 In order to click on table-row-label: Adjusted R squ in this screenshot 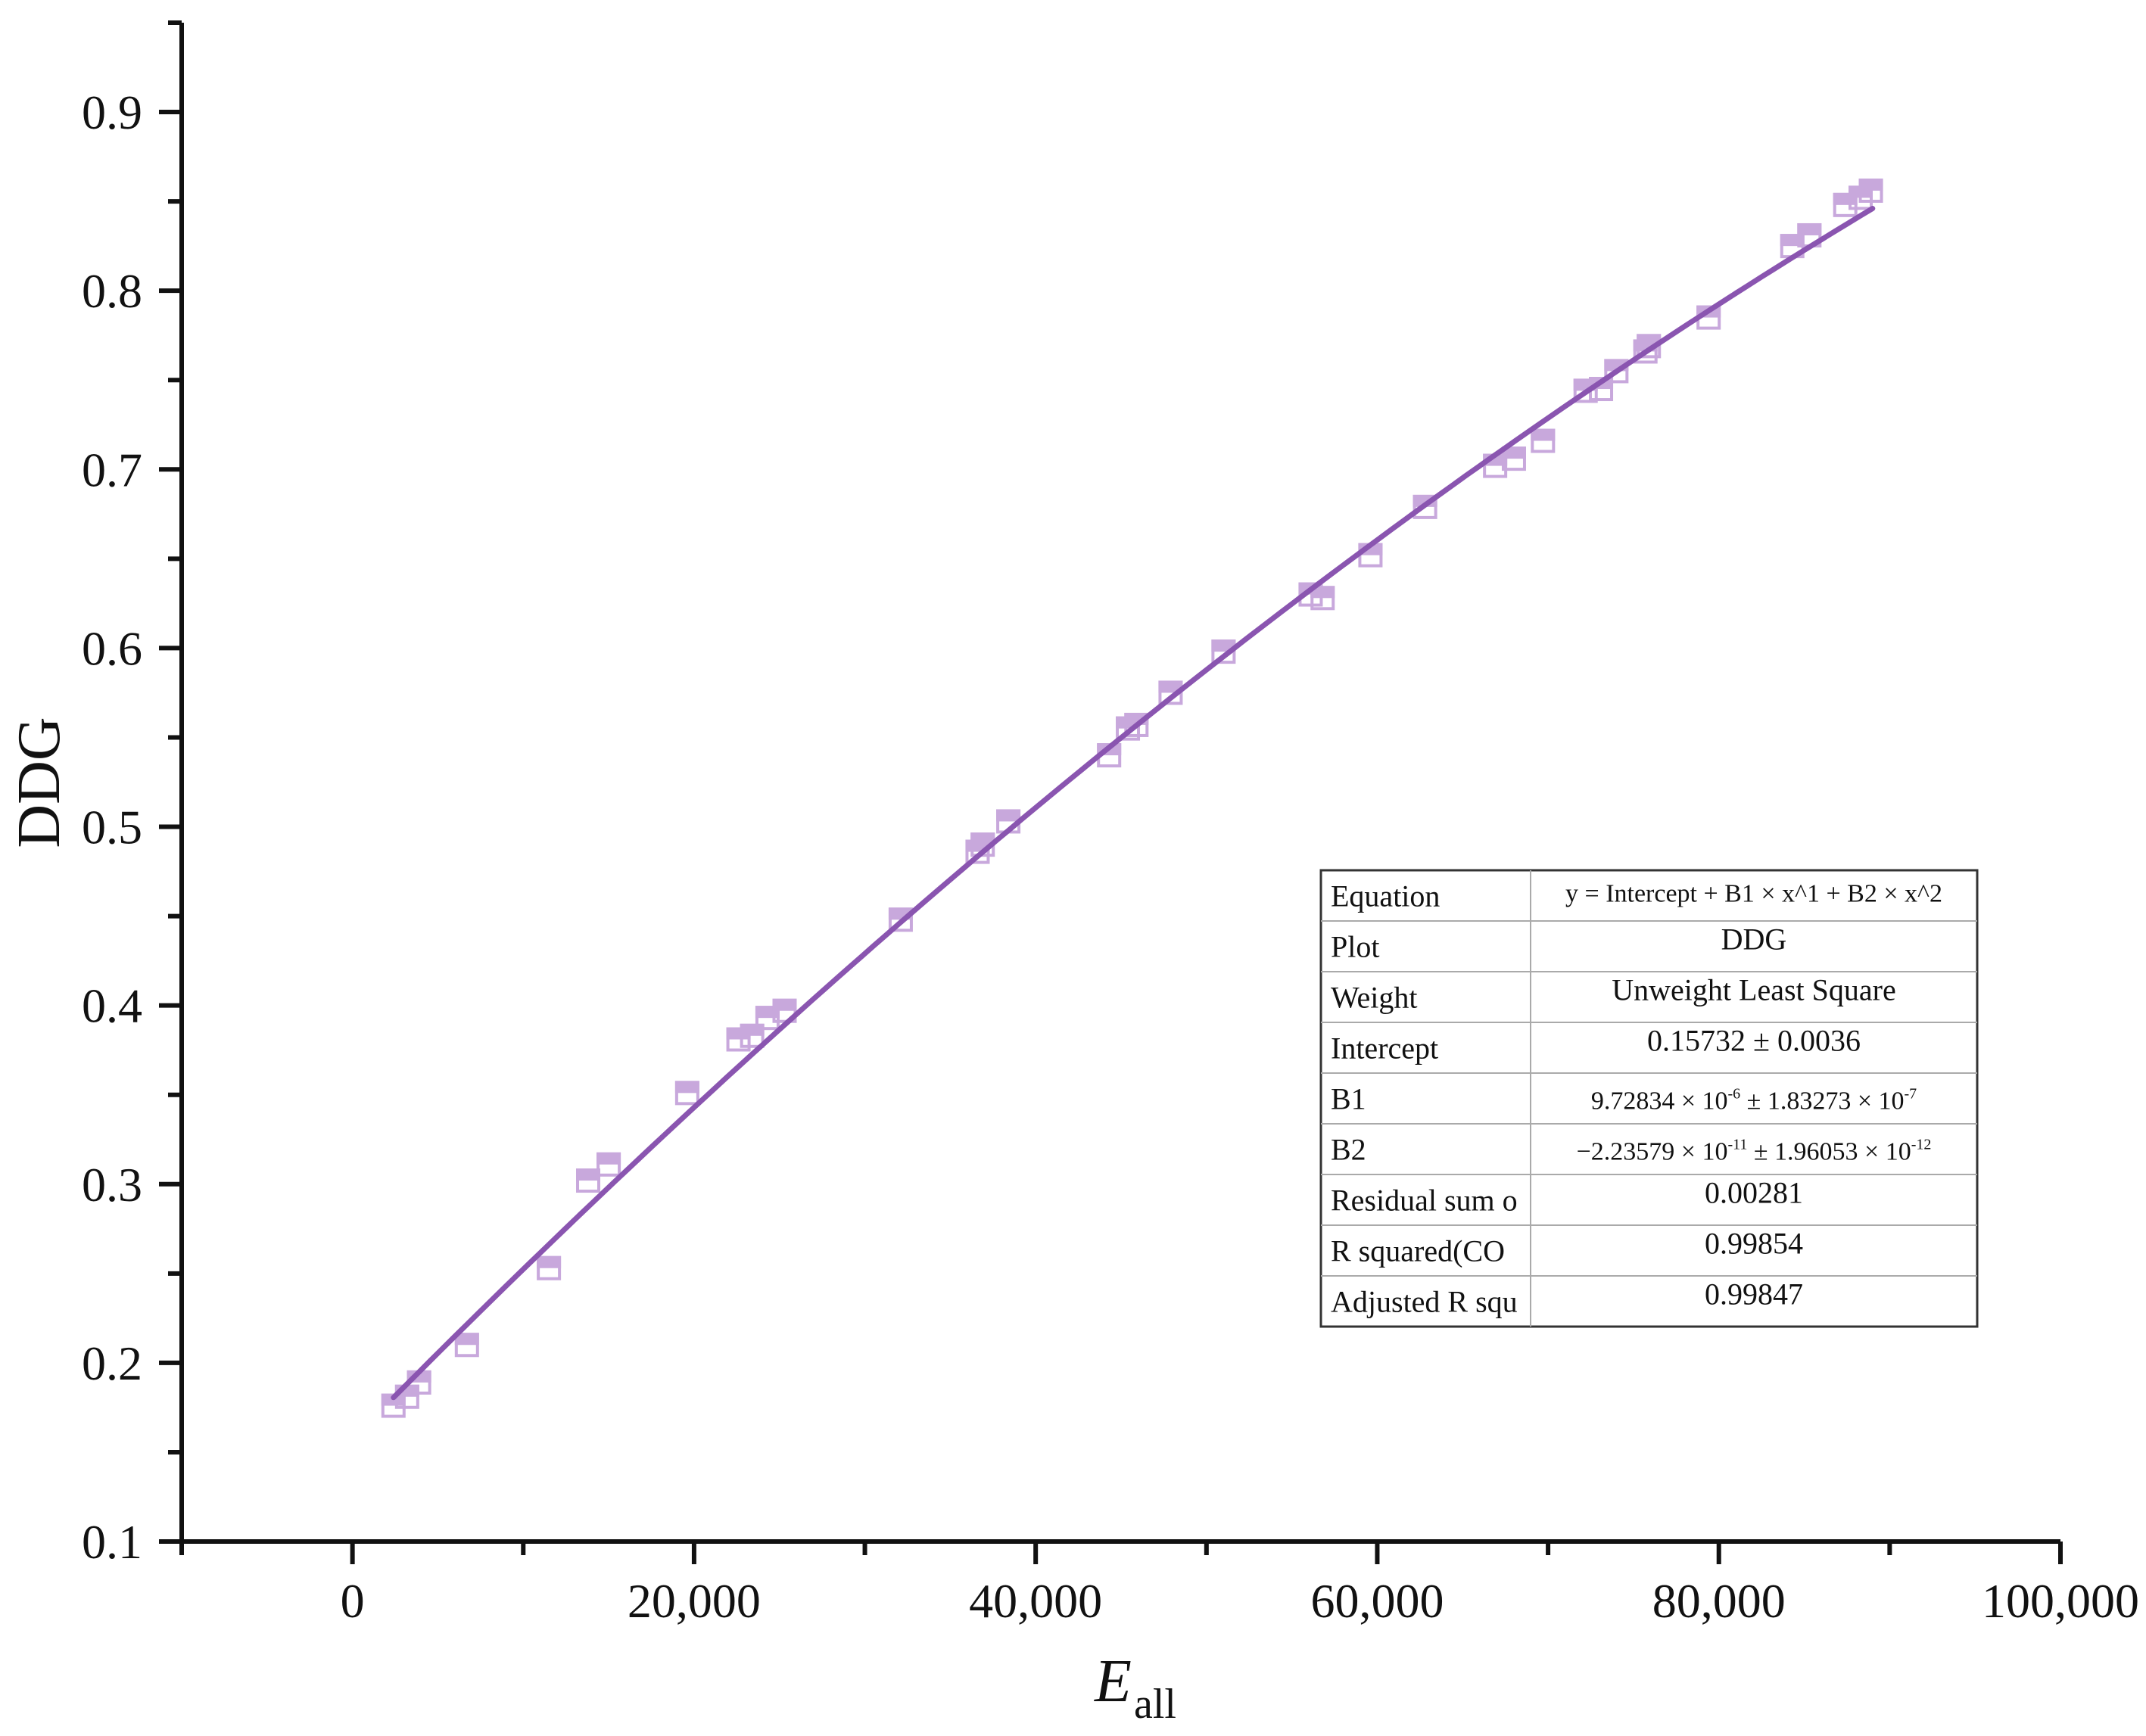, I will do `click(1424, 1302)`.